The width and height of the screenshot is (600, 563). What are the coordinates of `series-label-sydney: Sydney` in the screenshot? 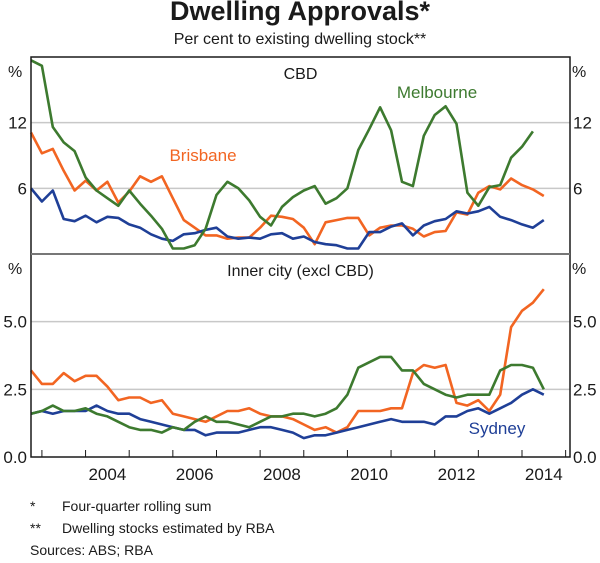 It's located at (497, 428).